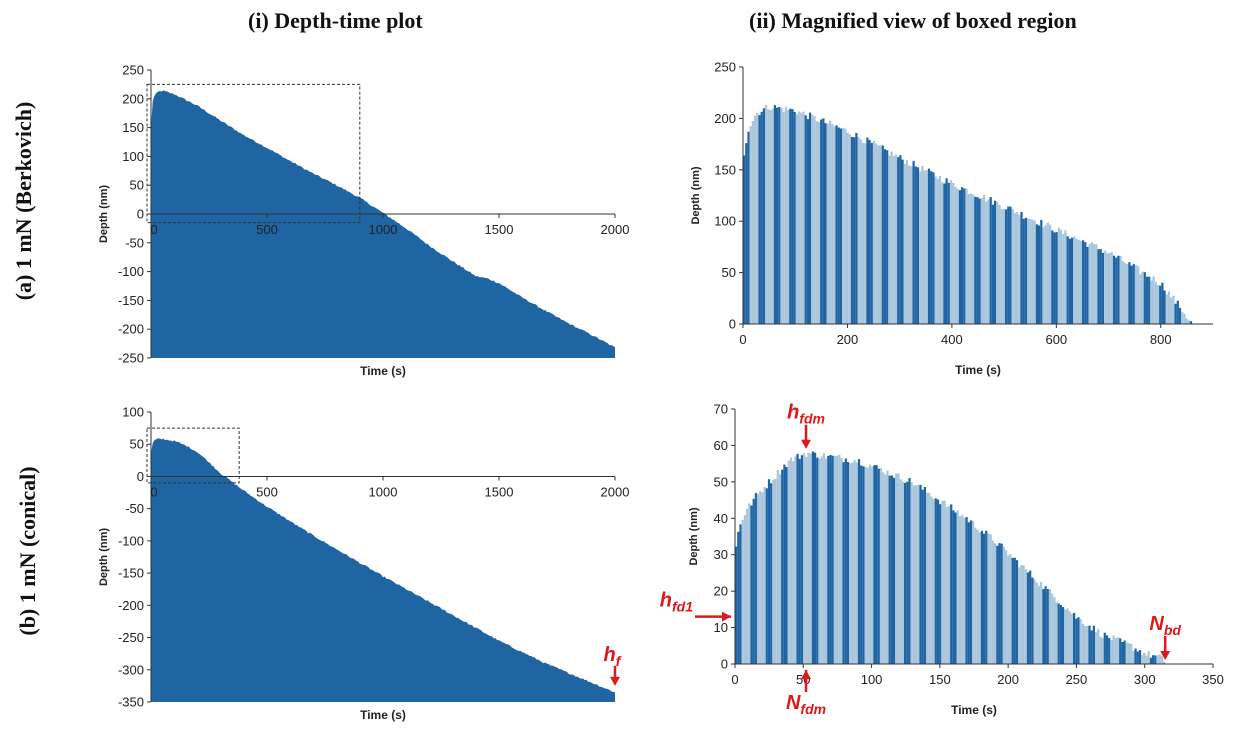 The image size is (1234, 729). I want to click on annotation-h-f: hf, so click(613, 665).